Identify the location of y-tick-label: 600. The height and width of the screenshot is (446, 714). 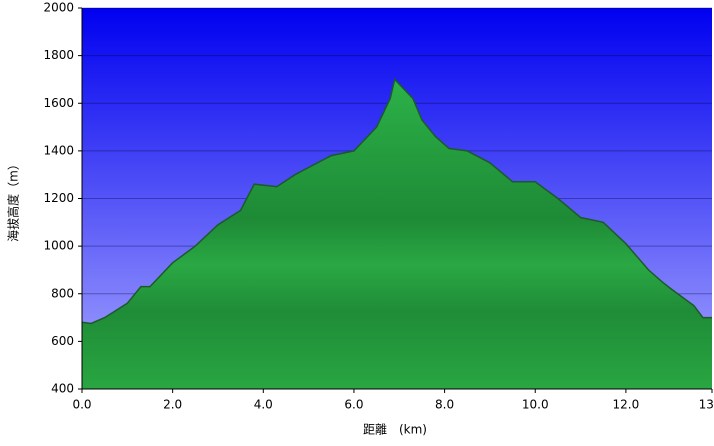
(62, 341).